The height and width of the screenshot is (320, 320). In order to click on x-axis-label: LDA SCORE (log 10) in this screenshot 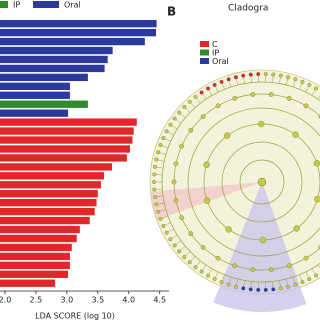, I will do `click(75, 316)`.